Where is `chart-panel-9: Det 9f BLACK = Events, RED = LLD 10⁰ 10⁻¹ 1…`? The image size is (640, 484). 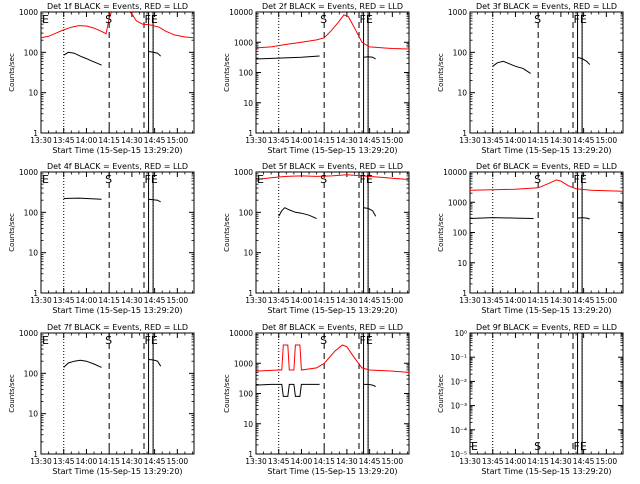 chart-panel-9: Det 9f BLACK = Events, RED = LLD 10⁰ 10⁻¹ 1… is located at coordinates (530, 399).